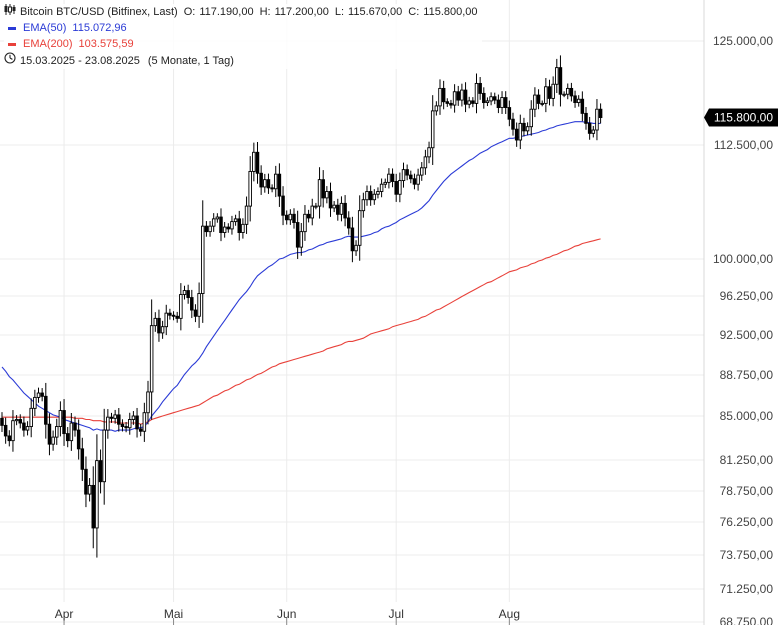  I want to click on ema50-swatch, so click(12, 28).